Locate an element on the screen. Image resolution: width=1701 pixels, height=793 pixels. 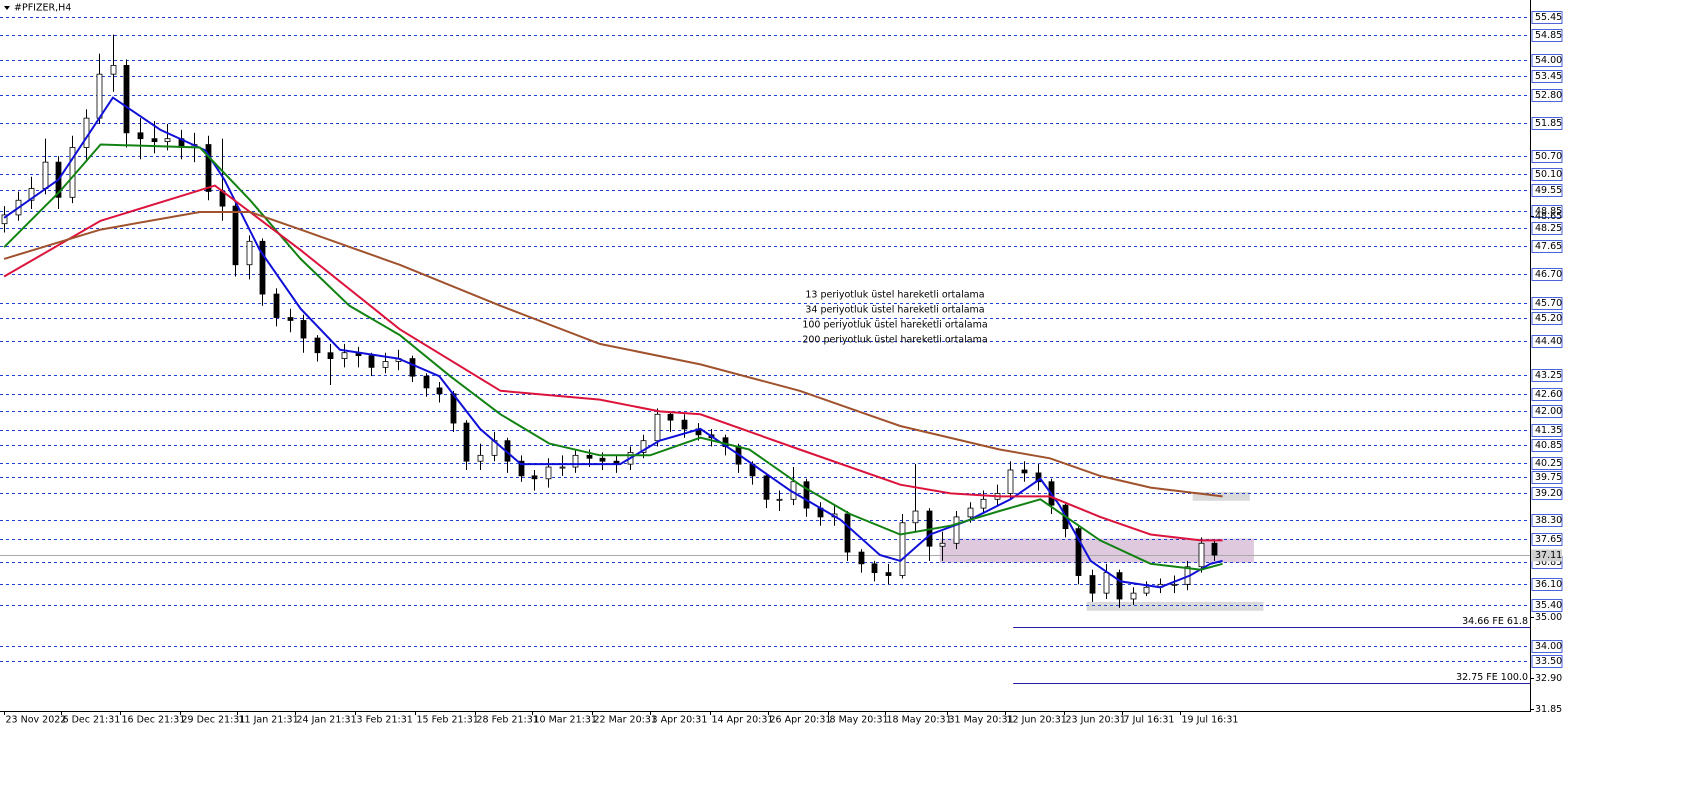
x-tick-label: 26 Apr 20:31 is located at coordinates (801, 720).